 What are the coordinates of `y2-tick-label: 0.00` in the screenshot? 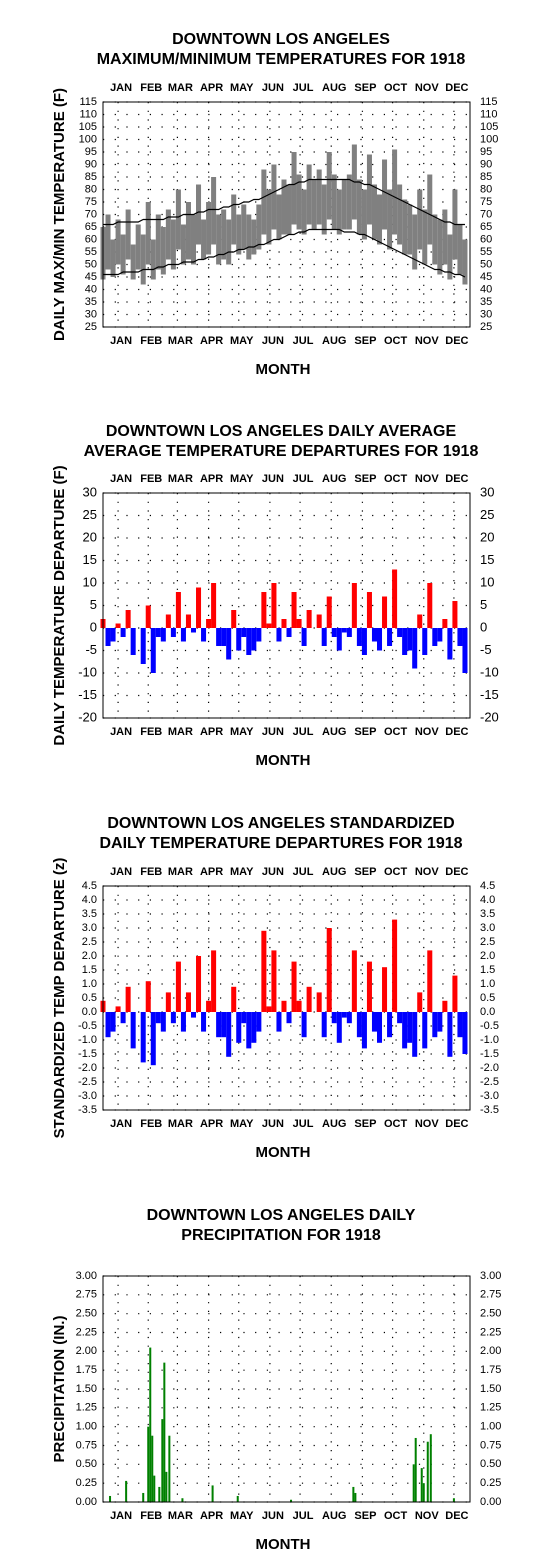 It's located at (490, 1502).